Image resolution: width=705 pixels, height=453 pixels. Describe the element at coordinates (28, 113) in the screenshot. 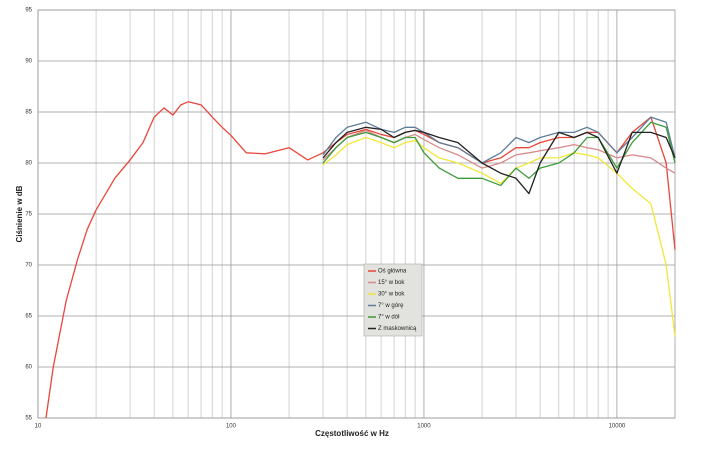

I see `y-tick-label: 85` at that location.